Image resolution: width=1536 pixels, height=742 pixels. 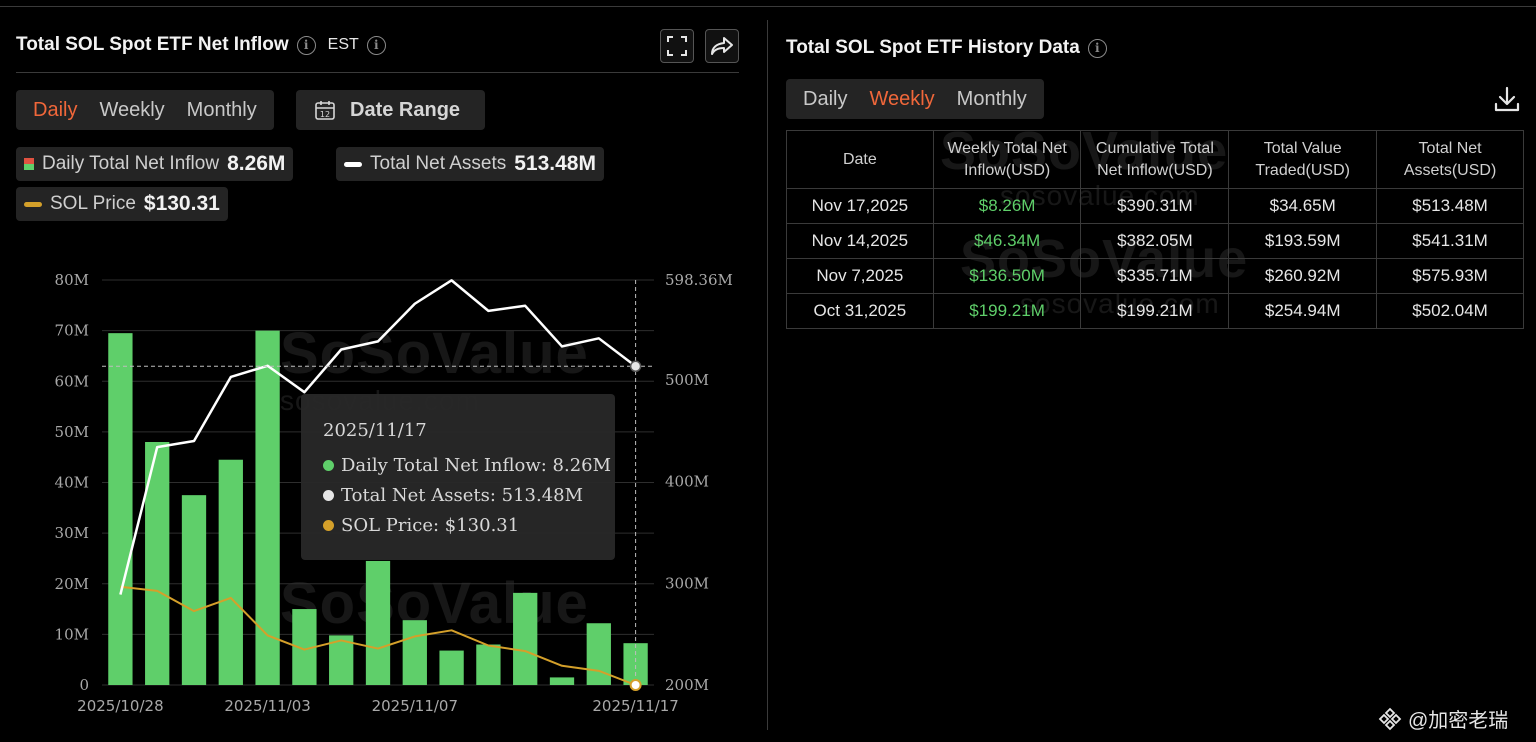 What do you see at coordinates (29, 164) in the screenshot?
I see `inflow-swatch` at bounding box center [29, 164].